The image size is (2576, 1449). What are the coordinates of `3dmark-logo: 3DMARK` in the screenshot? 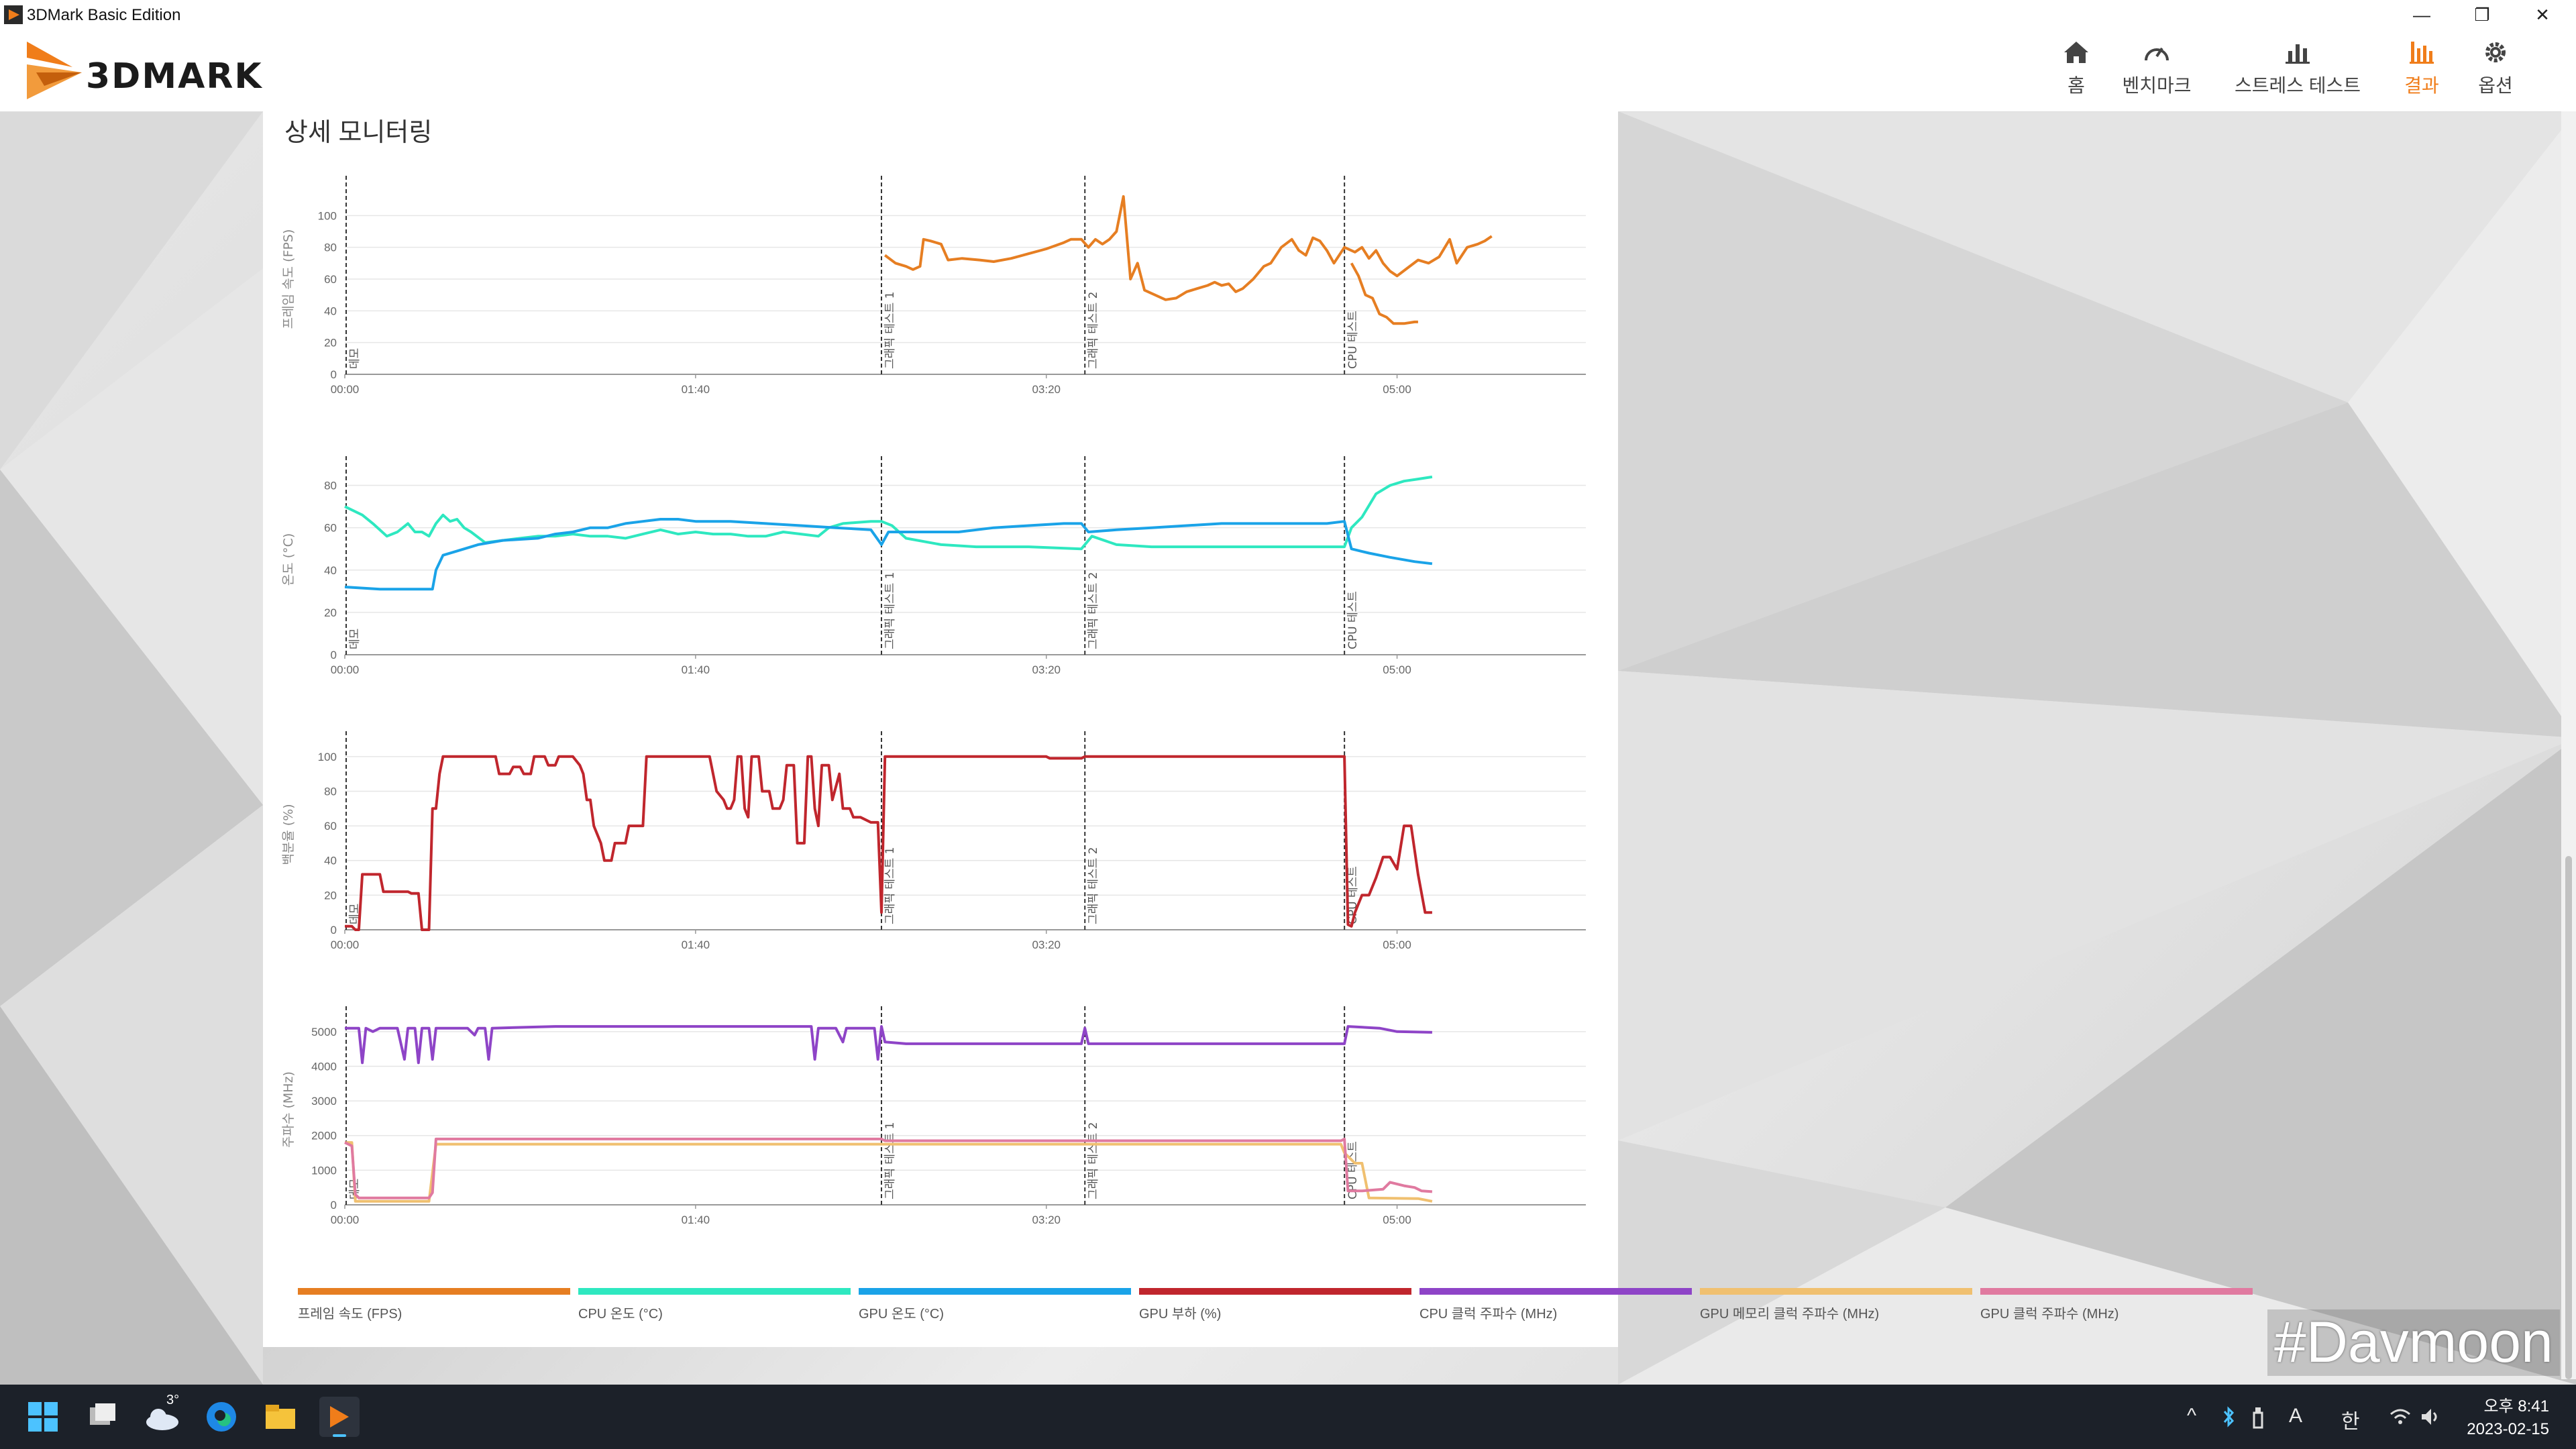 It's located at (165, 71).